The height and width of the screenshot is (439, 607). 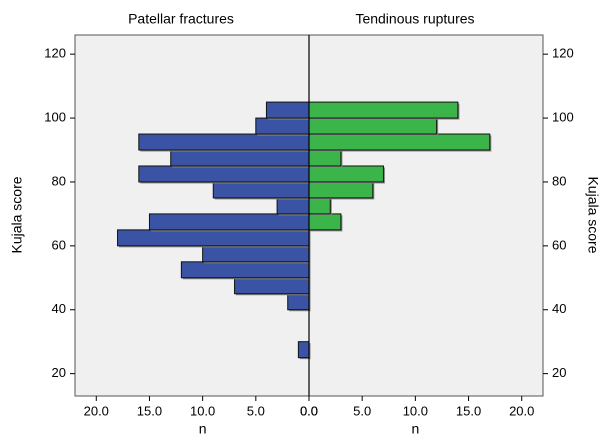 I want to click on y2-tick-label: 120, so click(x=563, y=53).